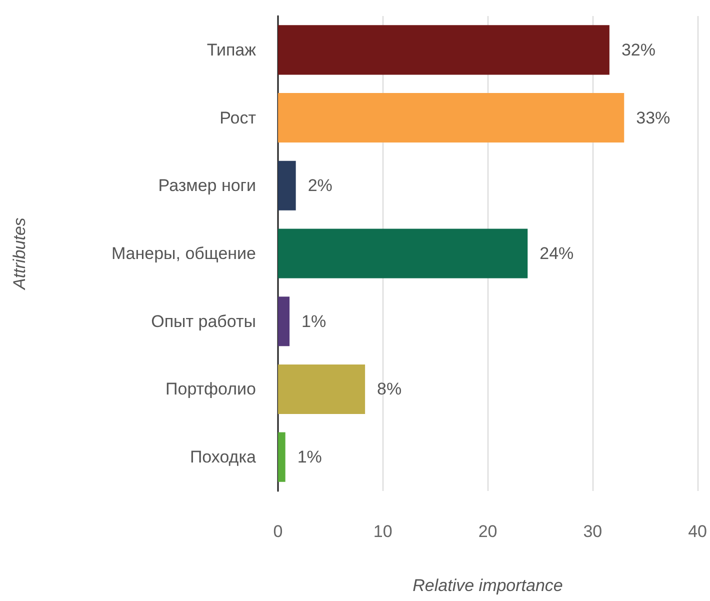 Image resolution: width=710 pixels, height=601 pixels. I want to click on data-label: 33%, so click(653, 118).